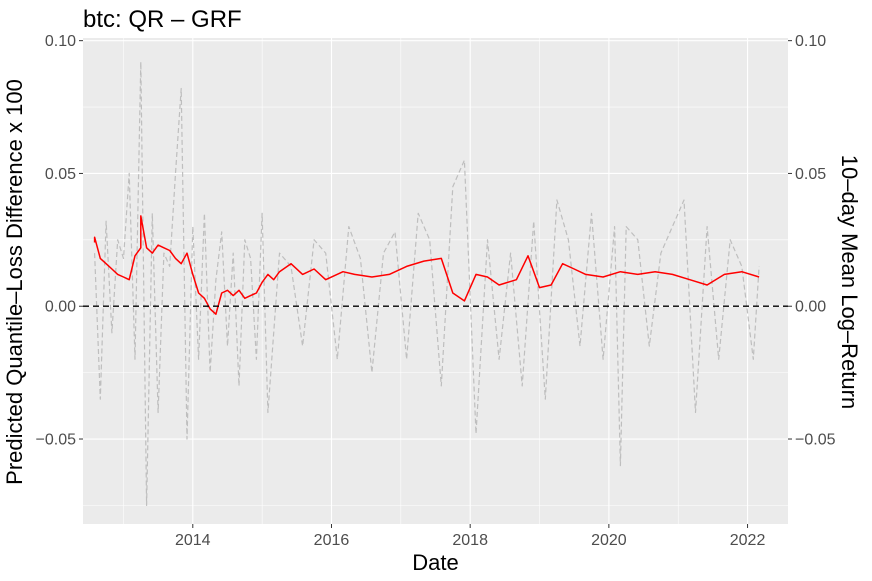 The image size is (872, 581). Describe the element at coordinates (332, 540) in the screenshot. I see `x-tick-label: 2016` at that location.